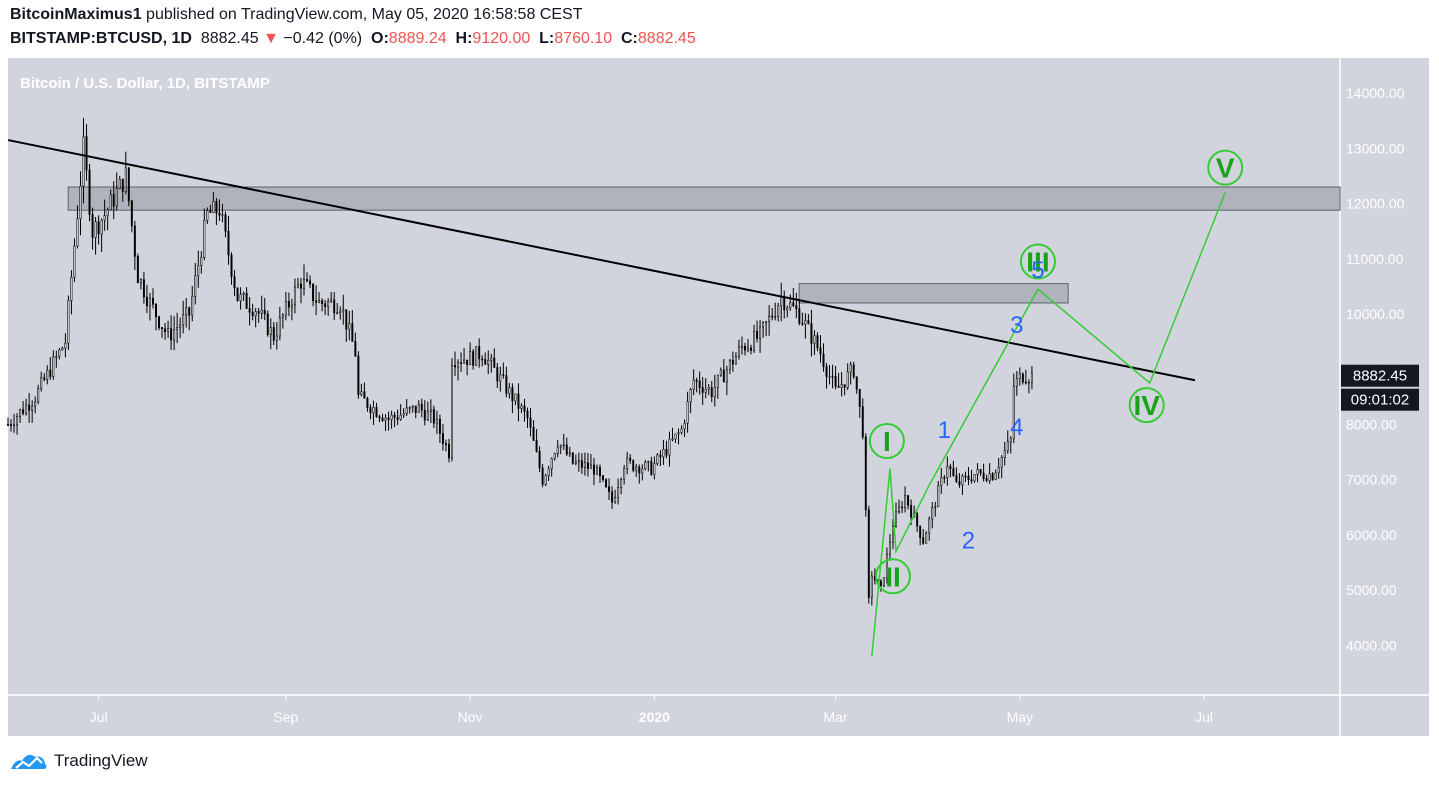 Image resolution: width=1439 pixels, height=785 pixels. I want to click on low-value: 8760.10, so click(583, 38).